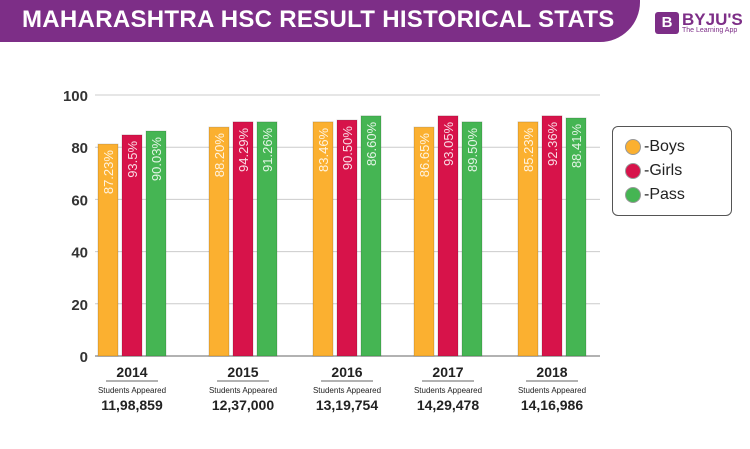 This screenshot has width=750, height=449. Describe the element at coordinates (448, 236) in the screenshot. I see `bar-girls-2017` at that location.